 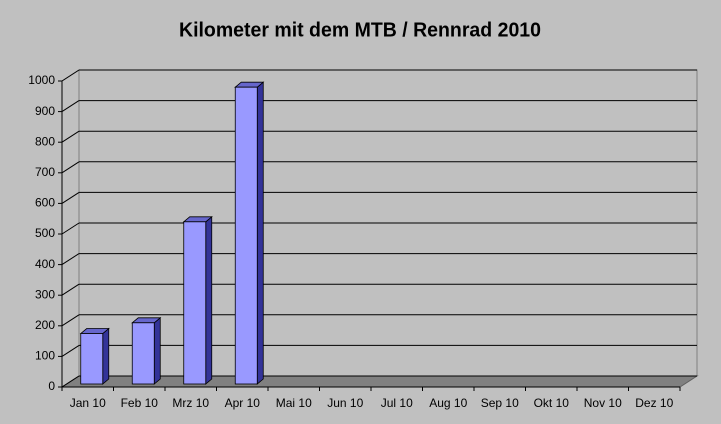 I want to click on y-tick-label: 600, so click(x=45, y=203).